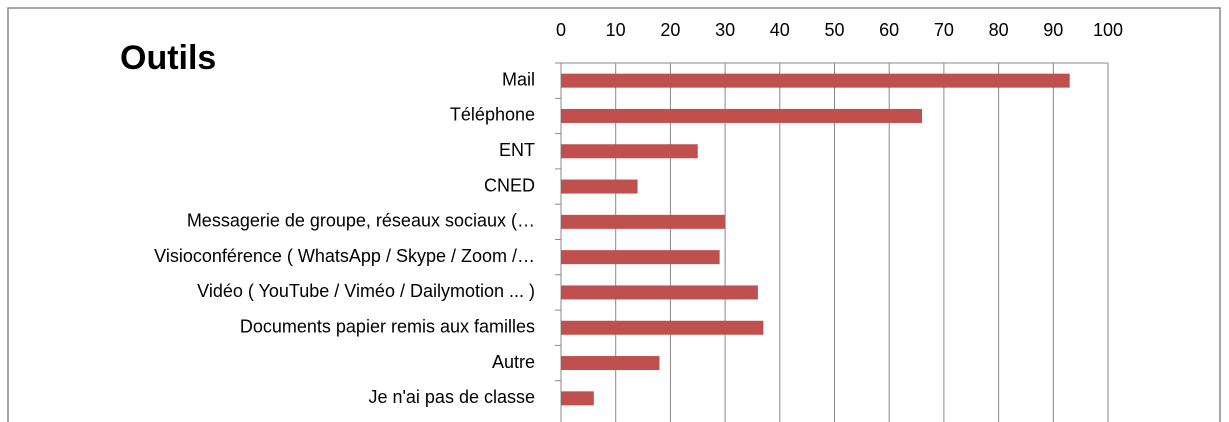 This screenshot has height=422, width=1229. Describe the element at coordinates (670, 30) in the screenshot. I see `x-tick-label: 20` at that location.